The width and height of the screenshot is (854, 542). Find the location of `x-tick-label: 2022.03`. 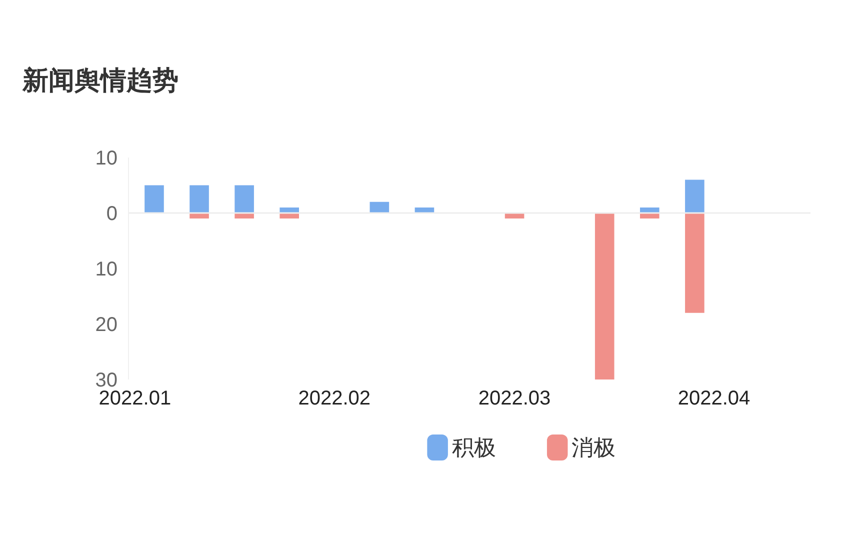

x-tick-label: 2022.03 is located at coordinates (514, 399).